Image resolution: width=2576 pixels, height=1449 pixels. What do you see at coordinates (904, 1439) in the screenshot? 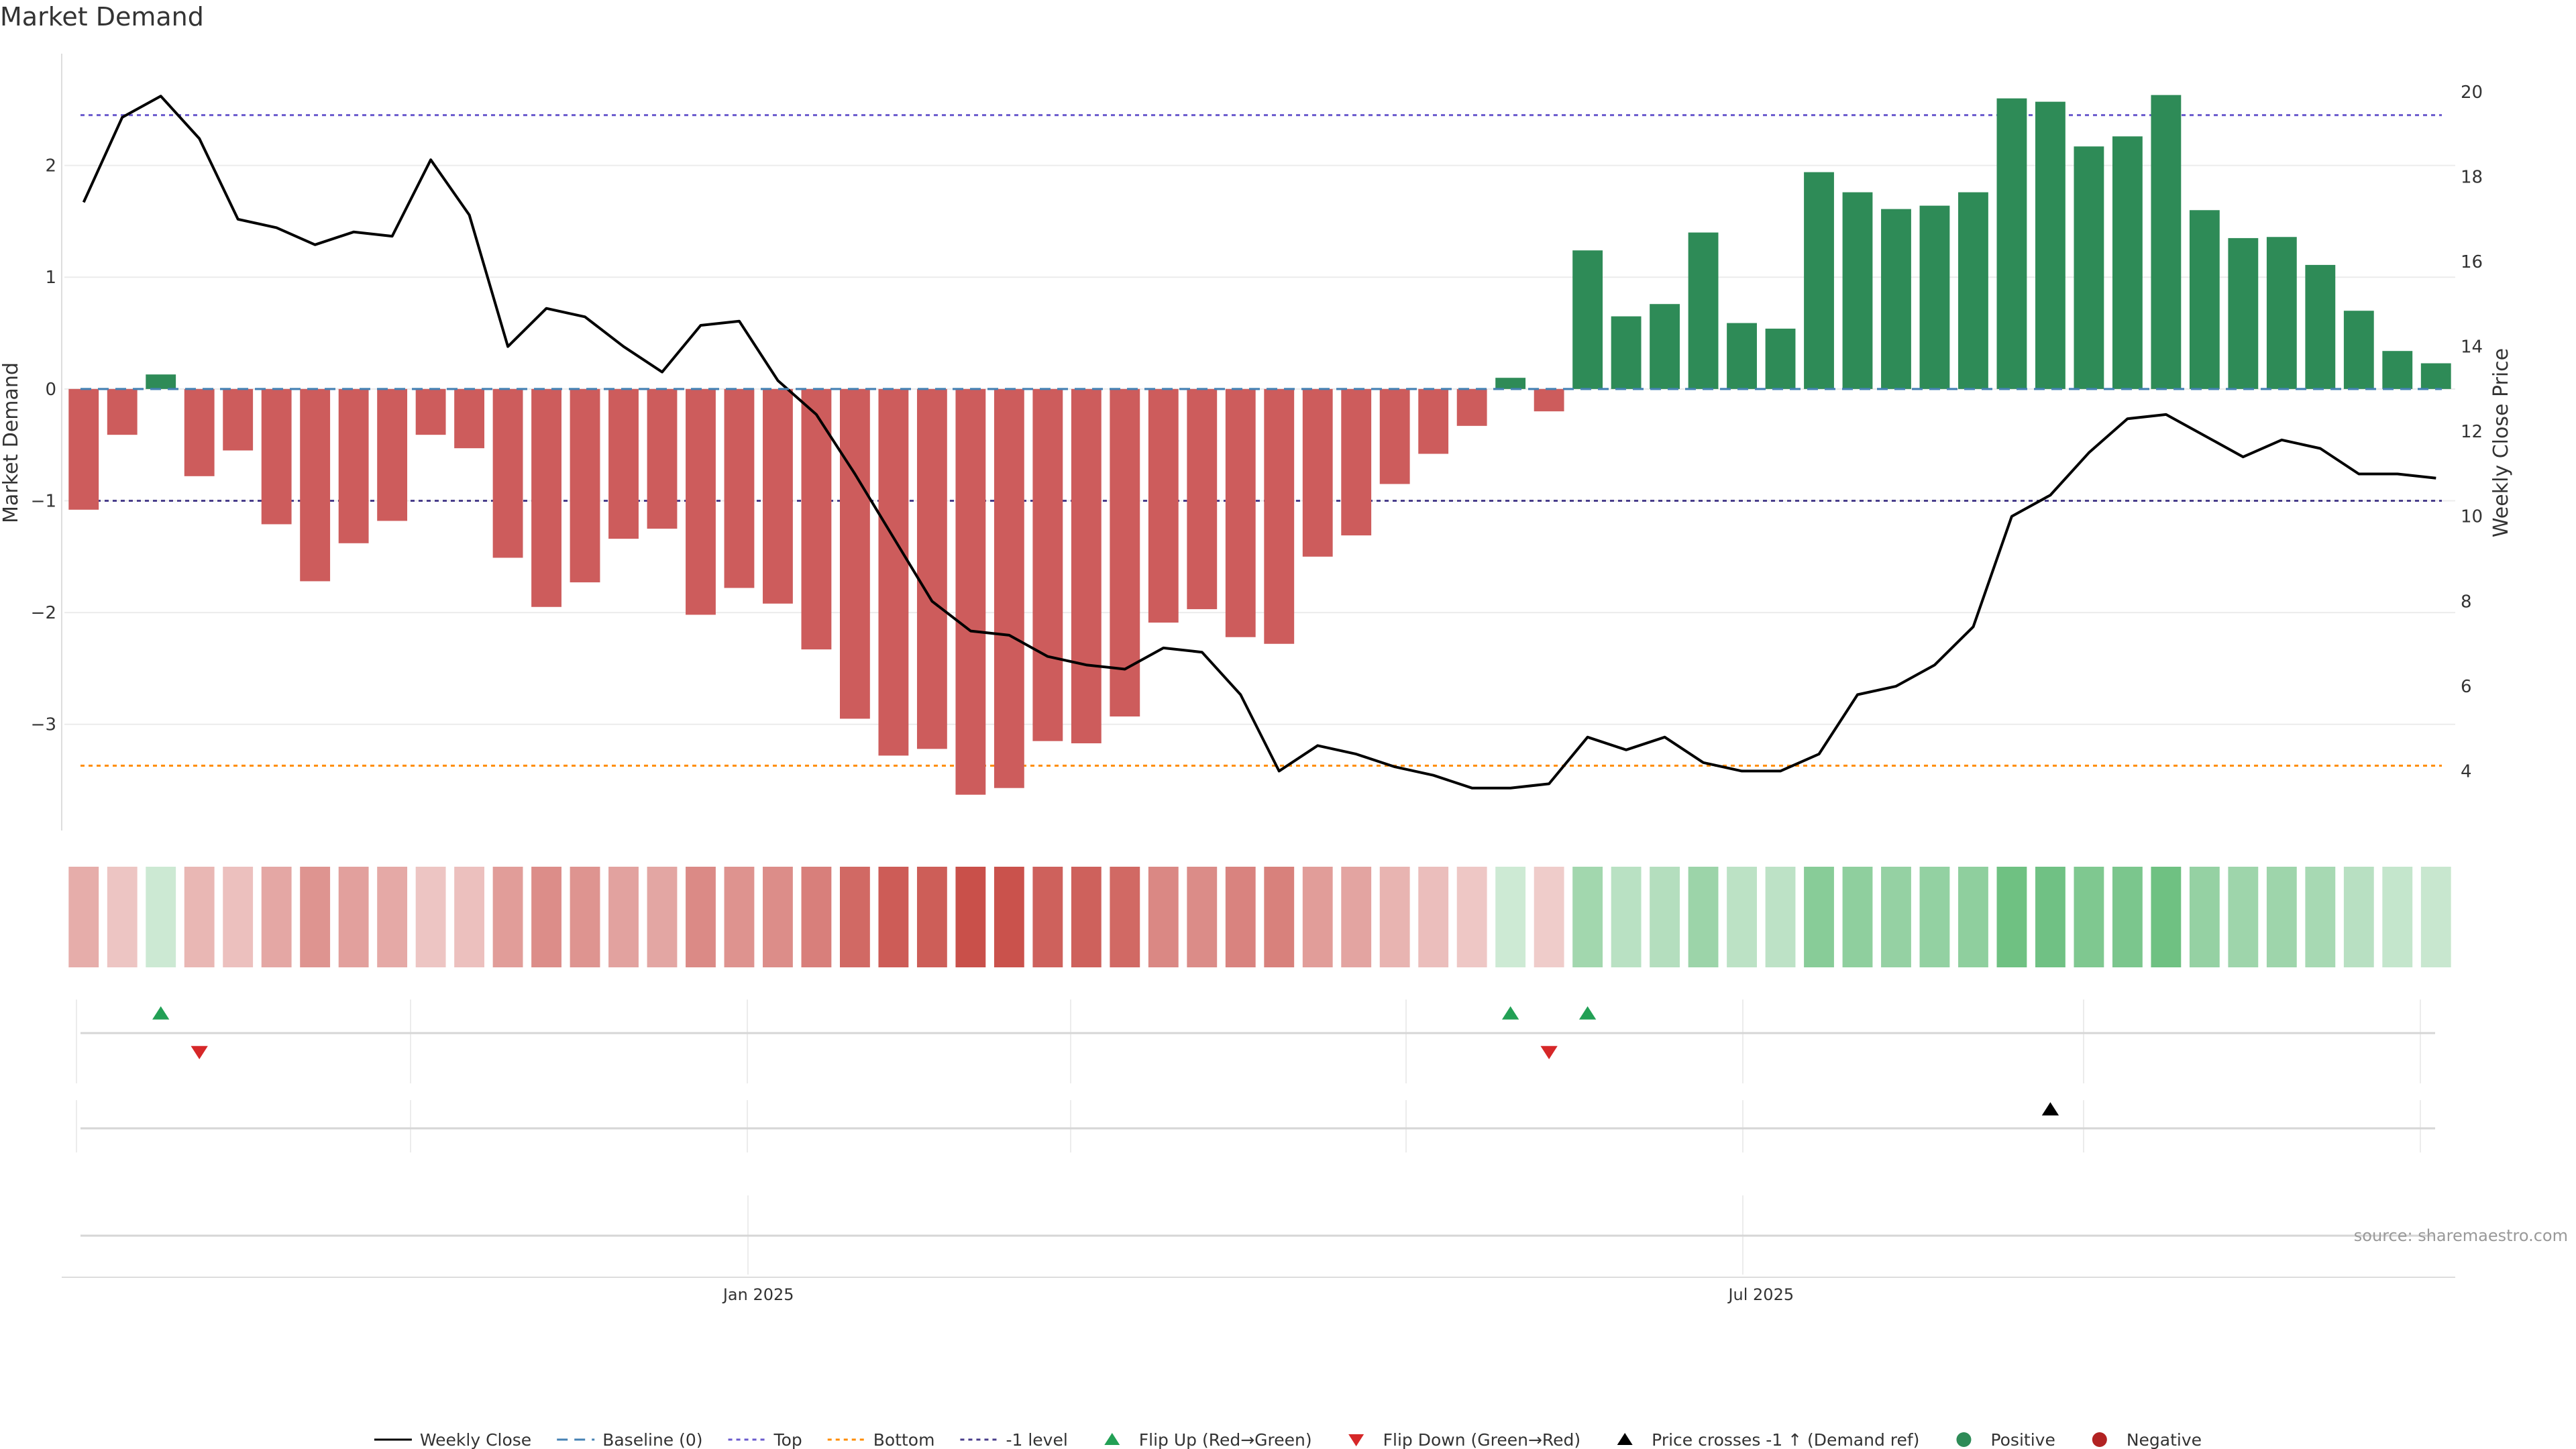
I see `legend-label: Bottom` at bounding box center [904, 1439].